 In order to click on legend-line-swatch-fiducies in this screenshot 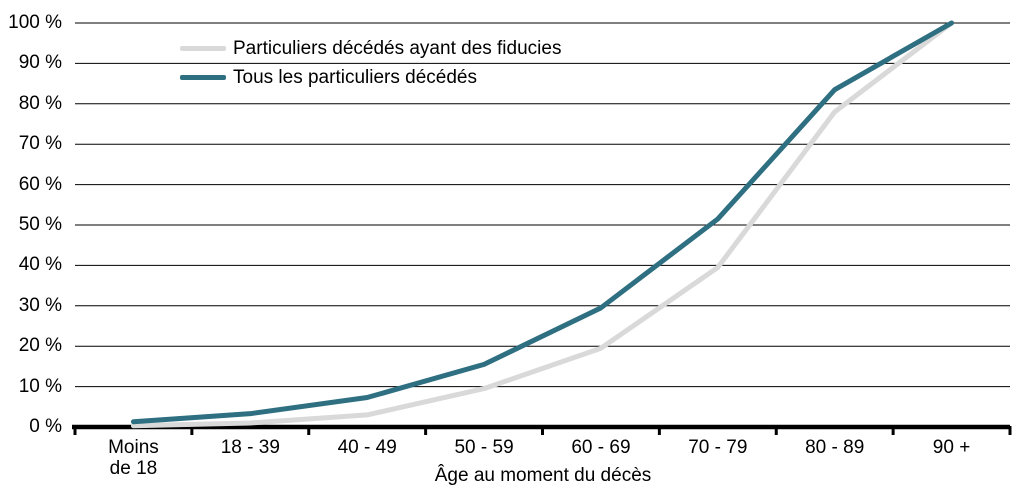, I will do `click(203, 48)`.